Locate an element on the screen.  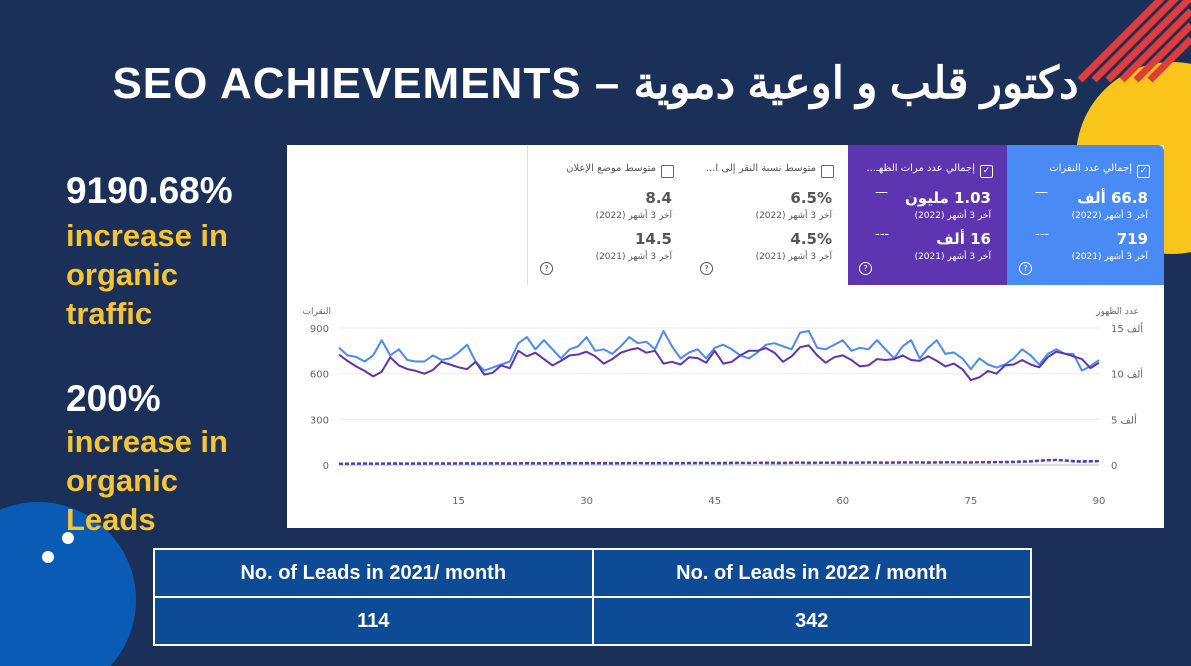
metric-title-text: متوسط موضع الإعلان is located at coordinates (611, 168).